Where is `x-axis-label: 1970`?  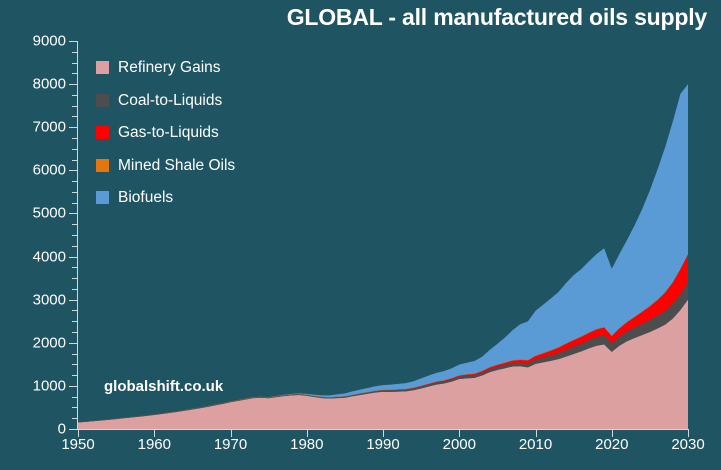
x-axis-label: 1970 is located at coordinates (230, 444).